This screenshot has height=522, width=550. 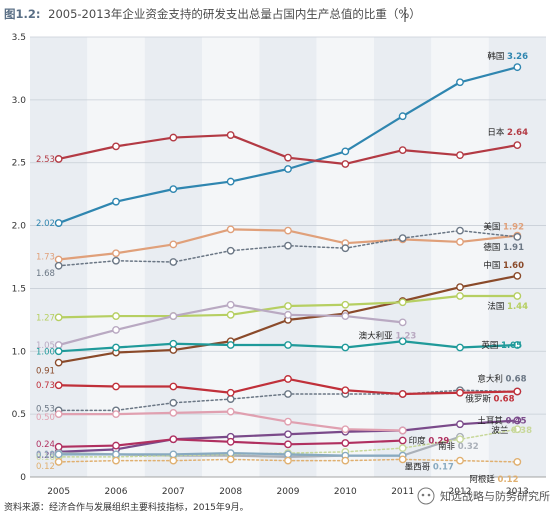 What do you see at coordinates (517, 492) in the screenshot?
I see `x-tick-label: 2013` at bounding box center [517, 492].